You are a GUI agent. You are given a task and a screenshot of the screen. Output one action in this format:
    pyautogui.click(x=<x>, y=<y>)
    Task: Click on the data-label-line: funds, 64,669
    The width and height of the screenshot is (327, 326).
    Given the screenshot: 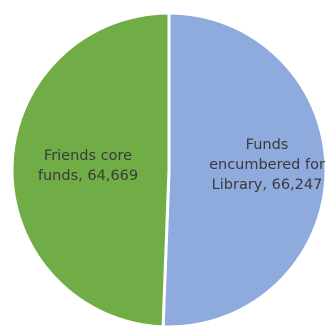 What is the action you would take?
    pyautogui.click(x=88, y=176)
    